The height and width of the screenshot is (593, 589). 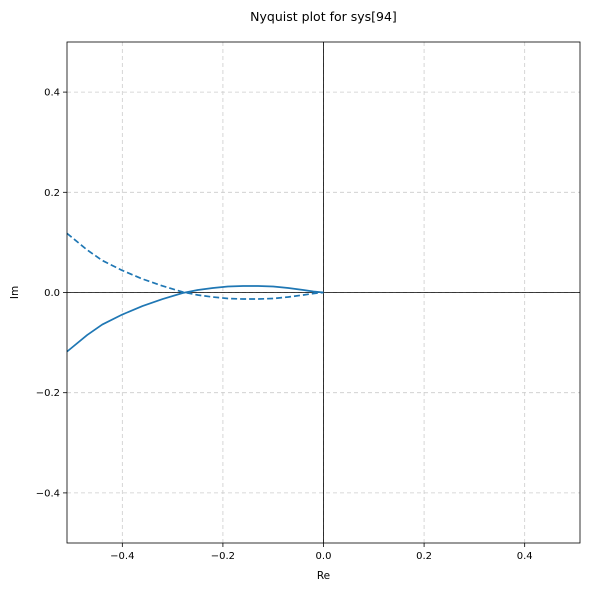 I want to click on x-tick-label-0: −0.4, so click(x=122, y=556).